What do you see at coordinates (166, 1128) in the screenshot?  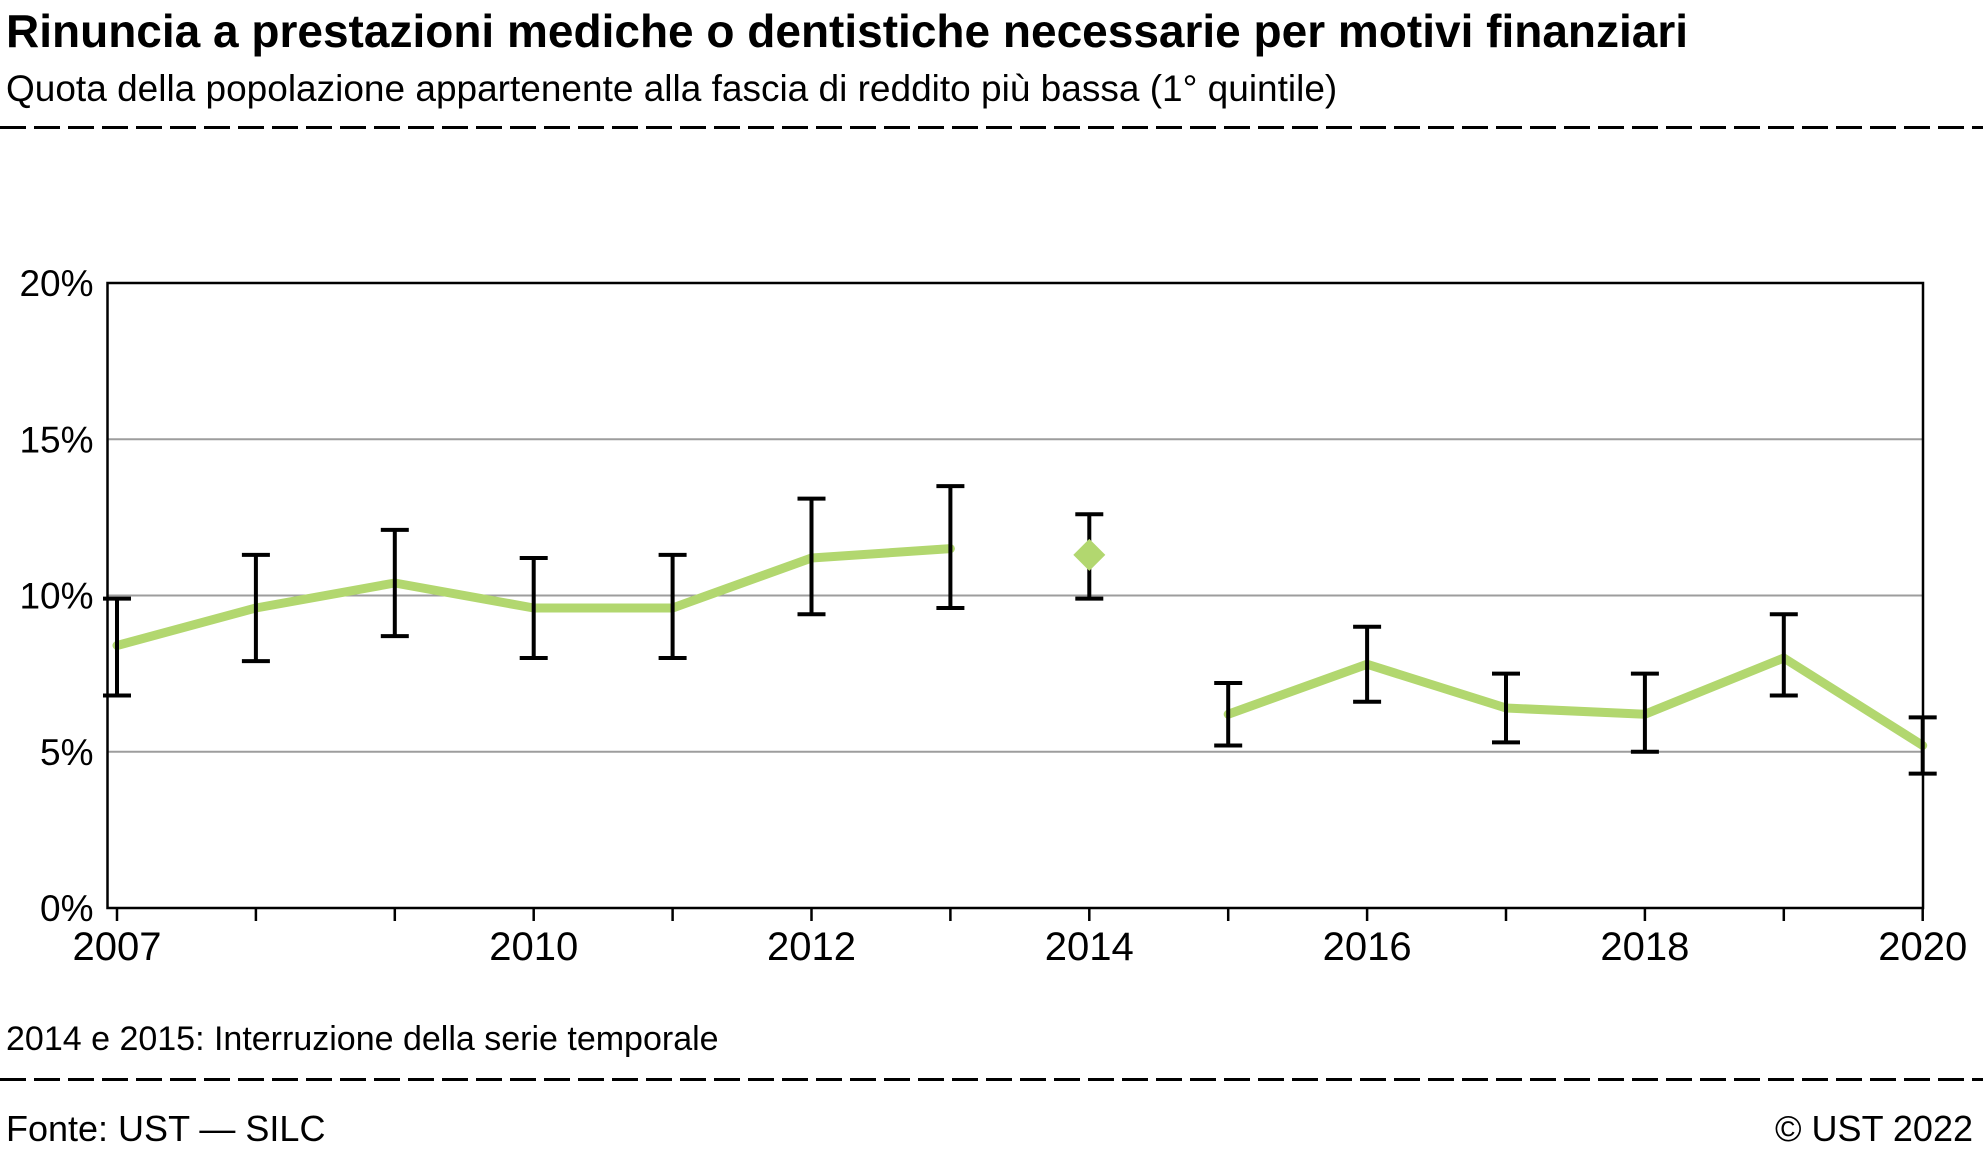 I see `source-label: Fonte: UST — SILC` at bounding box center [166, 1128].